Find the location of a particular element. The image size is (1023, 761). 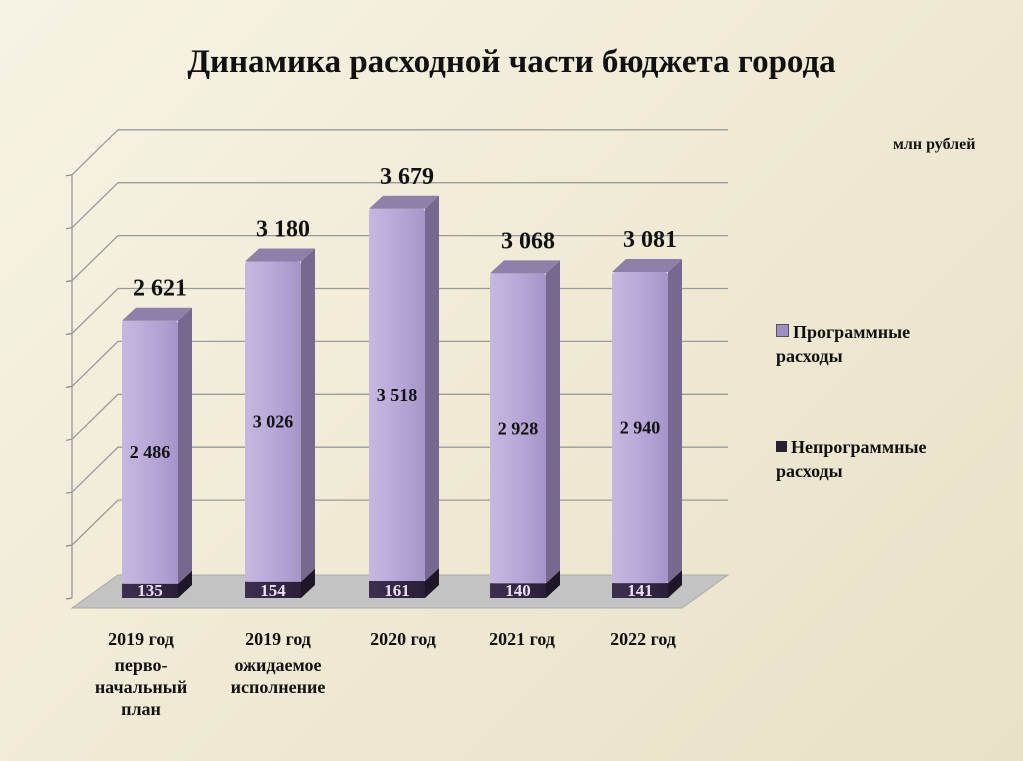

data-label-non-programmatic: 154 is located at coordinates (273, 590).